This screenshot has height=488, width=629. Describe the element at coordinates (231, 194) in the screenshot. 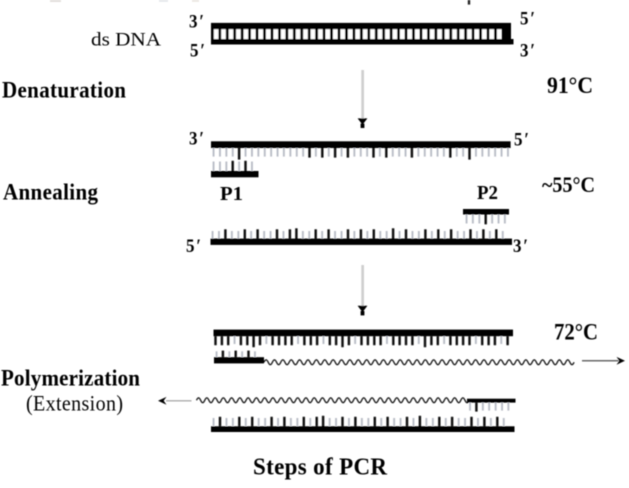

I see `svg-text: P1` at that location.